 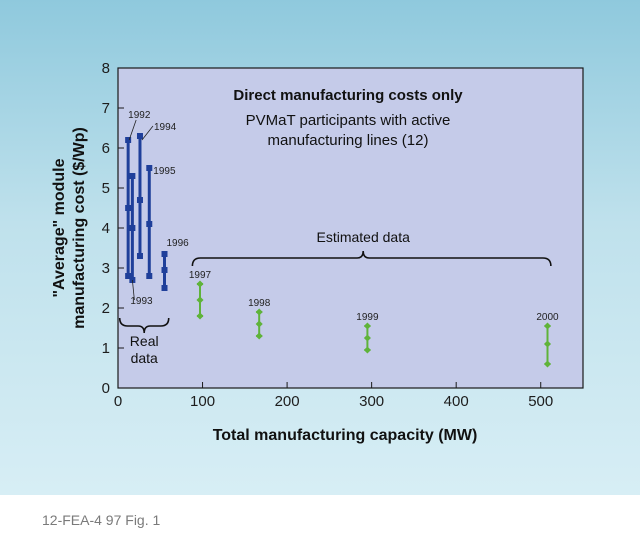 I want to click on real-label: Real, so click(x=144, y=341).